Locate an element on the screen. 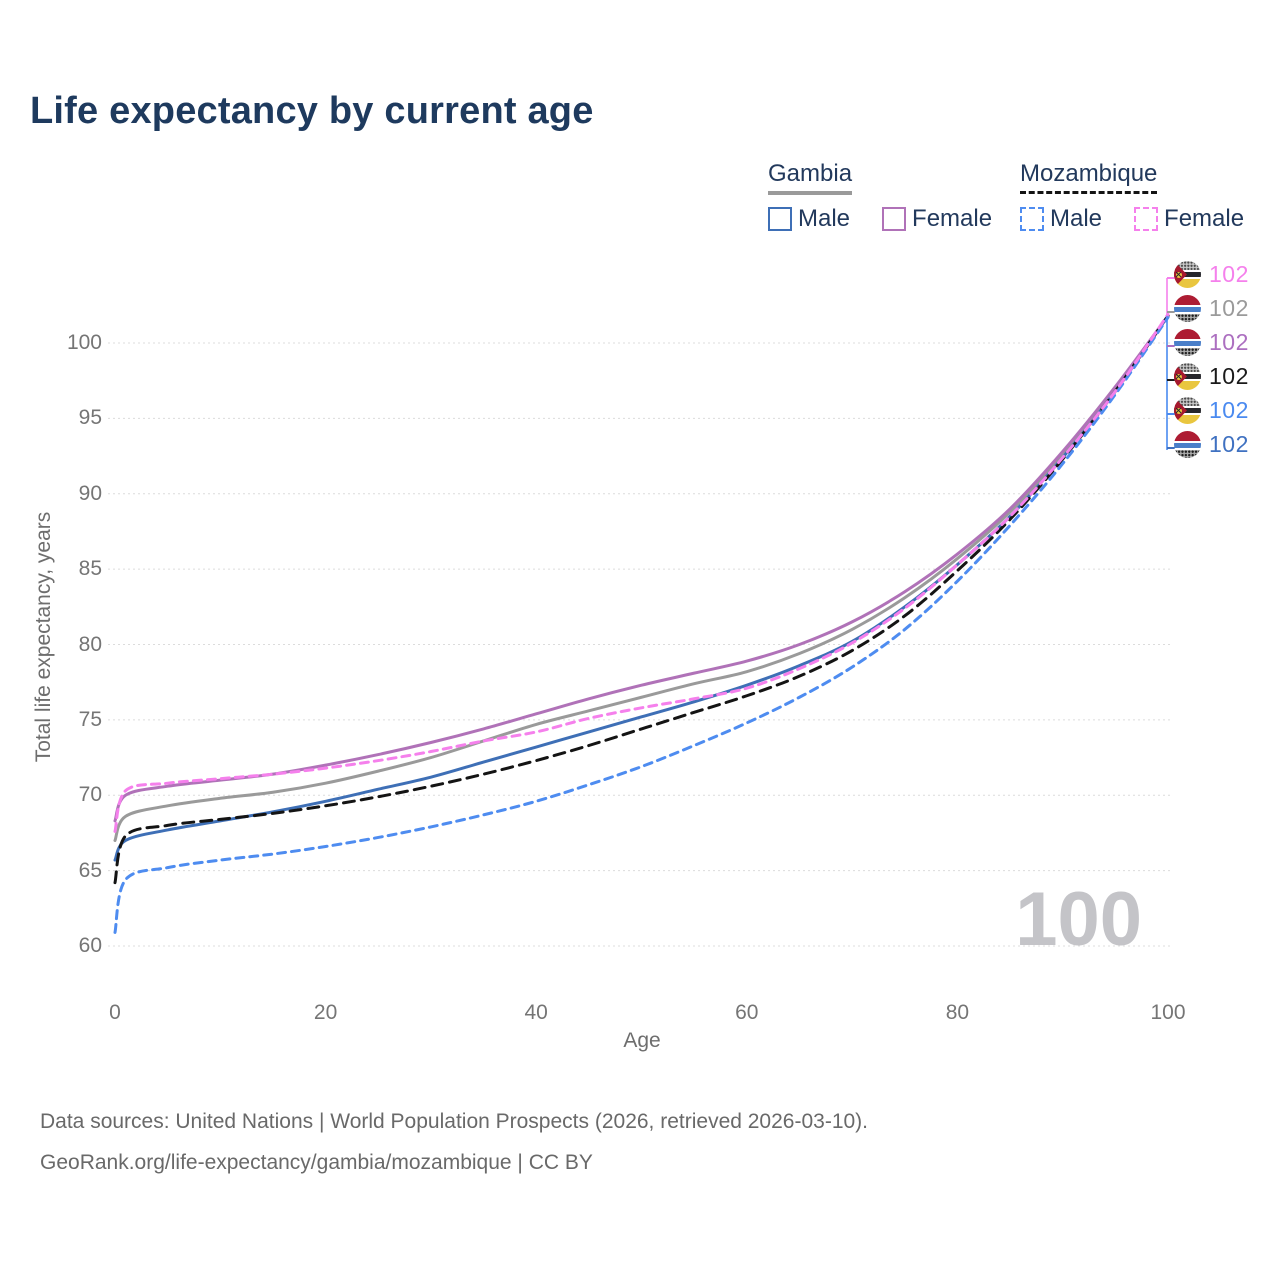 This screenshot has height=1280, width=1280. y-tick-label: 60 is located at coordinates (90, 945).